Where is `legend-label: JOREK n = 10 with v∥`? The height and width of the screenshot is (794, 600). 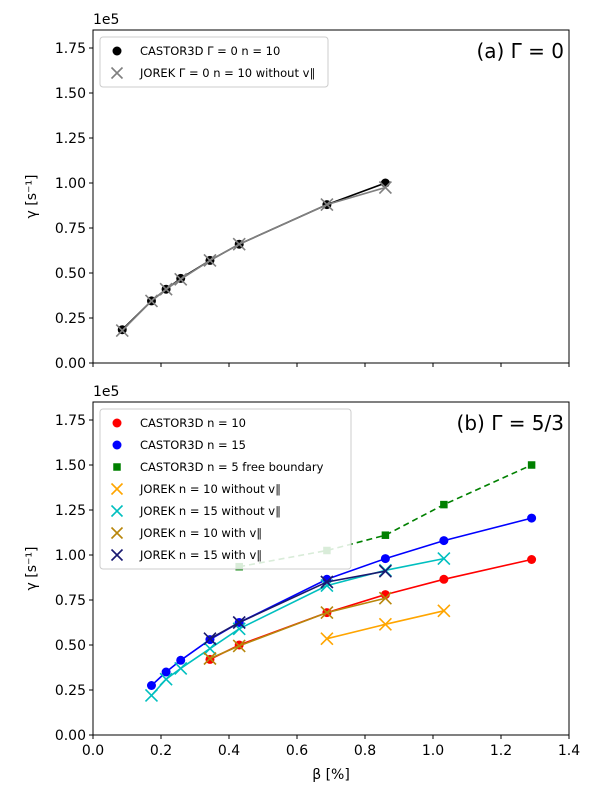
legend-label: JOREK n = 10 with v∥ is located at coordinates (200, 533).